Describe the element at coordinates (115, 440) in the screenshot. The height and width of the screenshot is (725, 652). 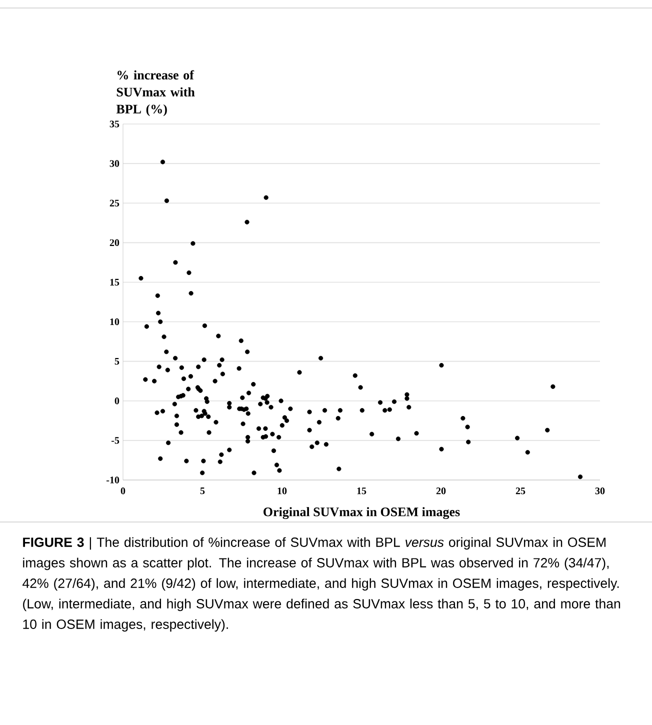
I see `y-tick-label: -5` at that location.